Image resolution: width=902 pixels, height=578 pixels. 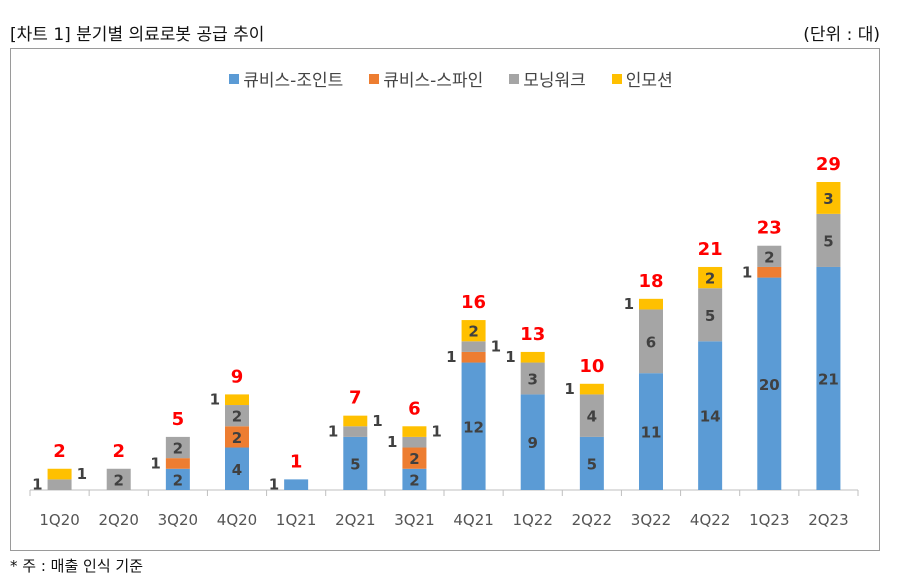 What do you see at coordinates (59, 451) in the screenshot?
I see `total-label: 2` at bounding box center [59, 451].